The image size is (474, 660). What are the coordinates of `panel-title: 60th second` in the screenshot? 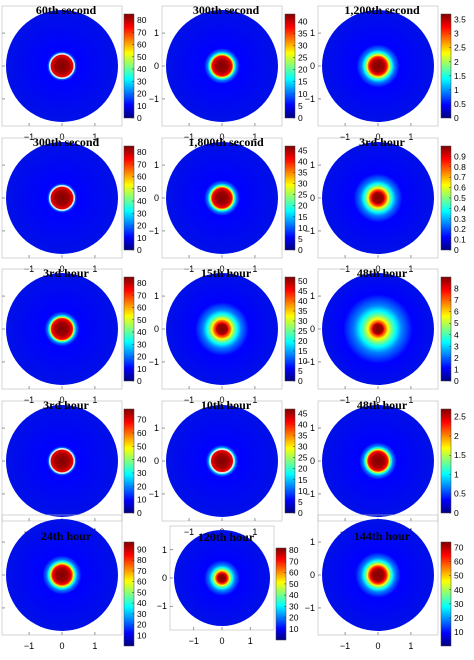 It's located at (66, 10).